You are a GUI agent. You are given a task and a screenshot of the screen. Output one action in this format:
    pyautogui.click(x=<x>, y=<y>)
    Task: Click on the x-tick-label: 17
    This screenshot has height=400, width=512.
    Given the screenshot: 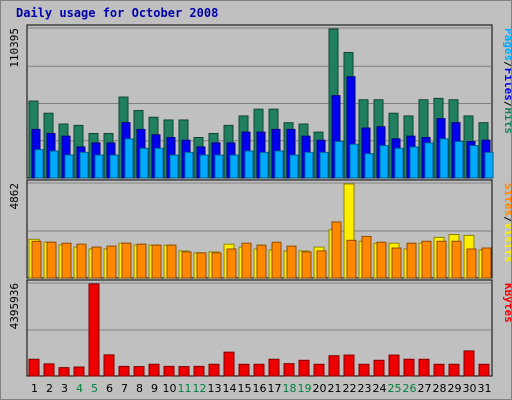 What is the action you would take?
    pyautogui.click(x=275, y=388)
    